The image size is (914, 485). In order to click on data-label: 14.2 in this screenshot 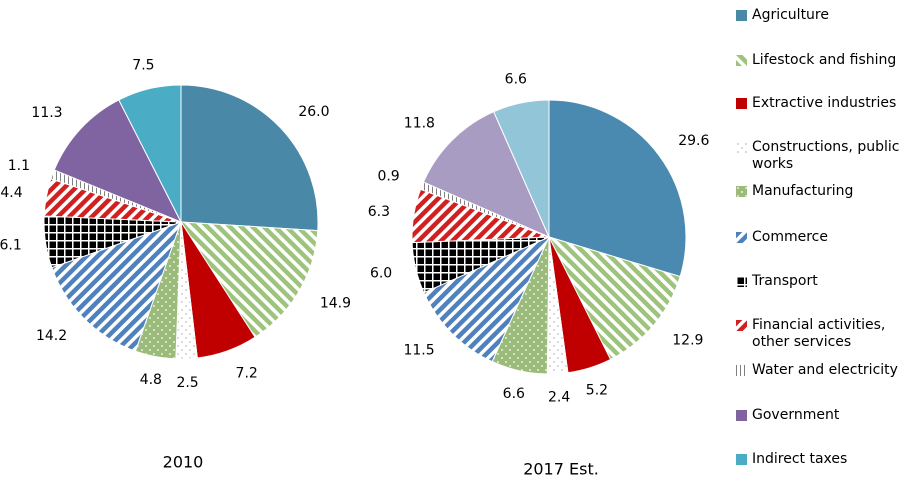, I will do `click(51, 336)`.